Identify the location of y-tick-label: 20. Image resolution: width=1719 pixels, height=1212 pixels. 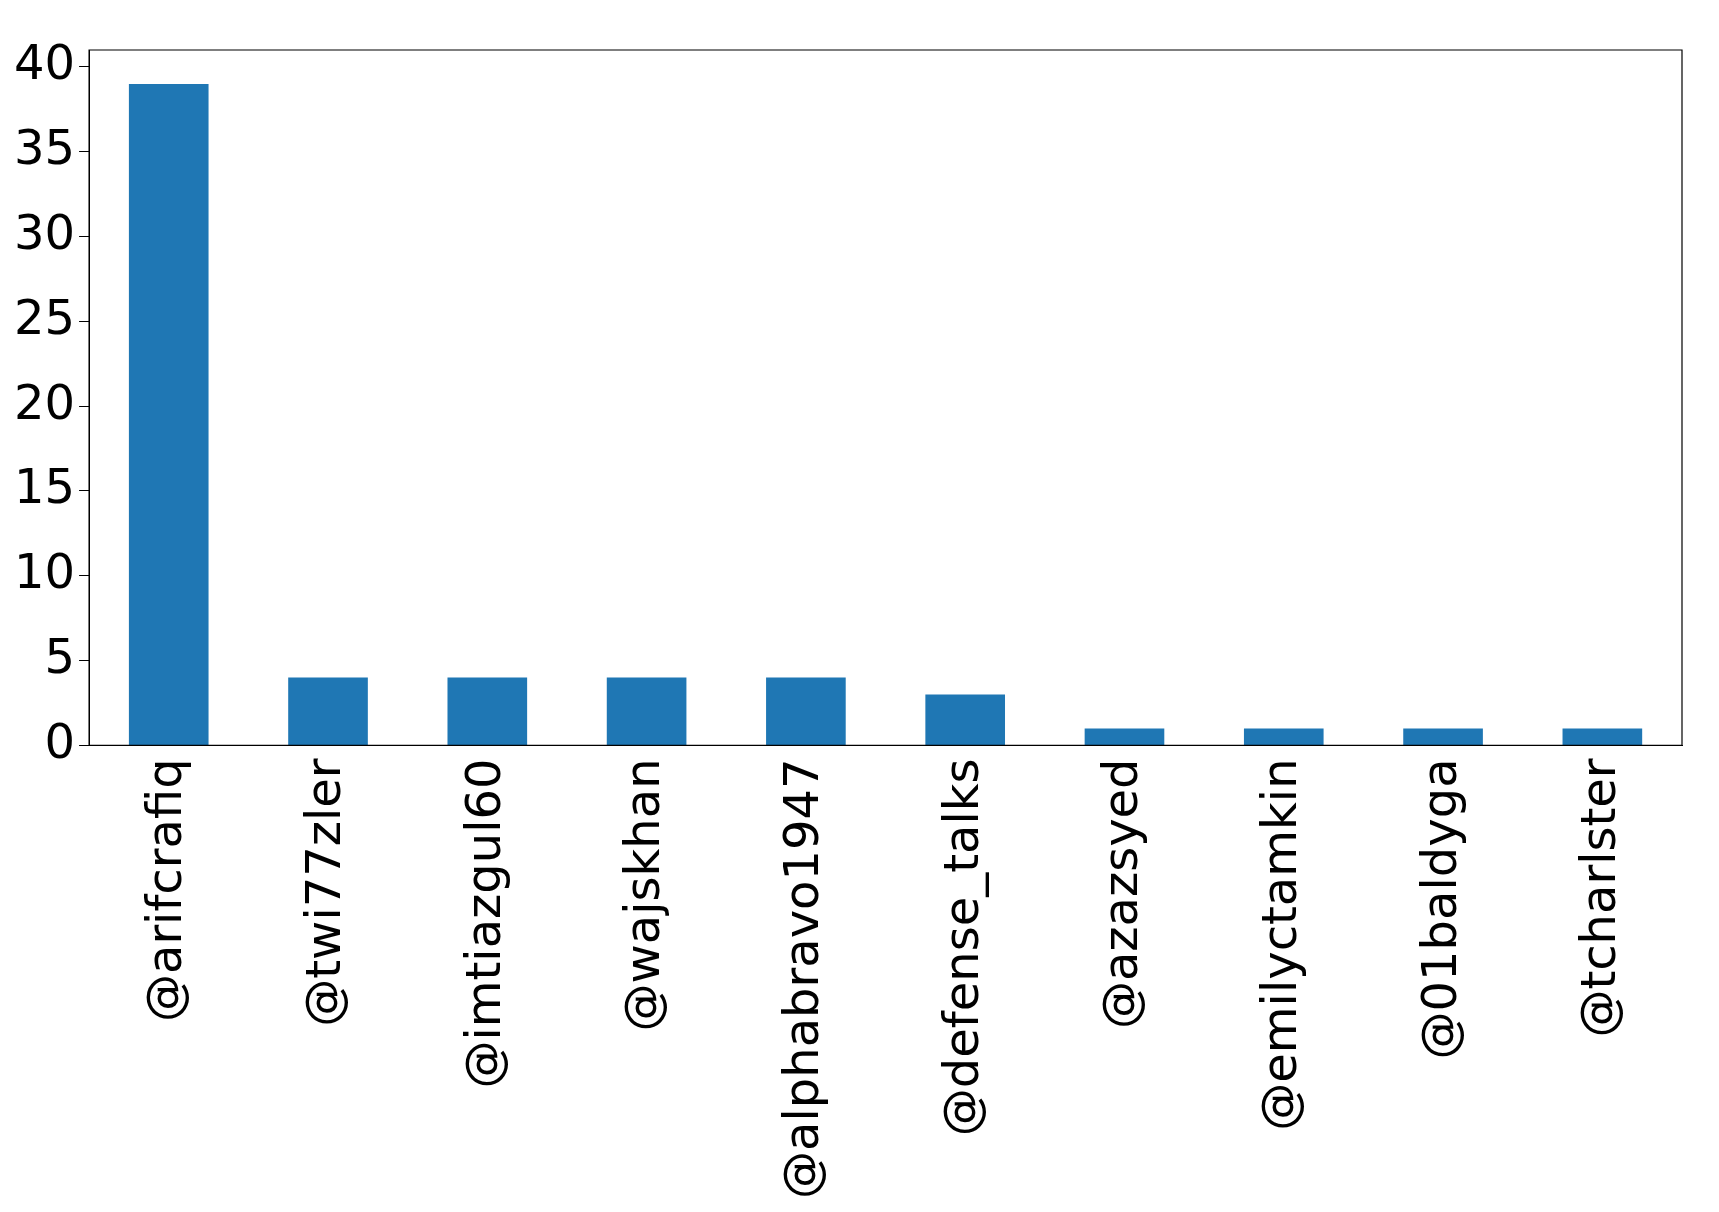
(45, 401).